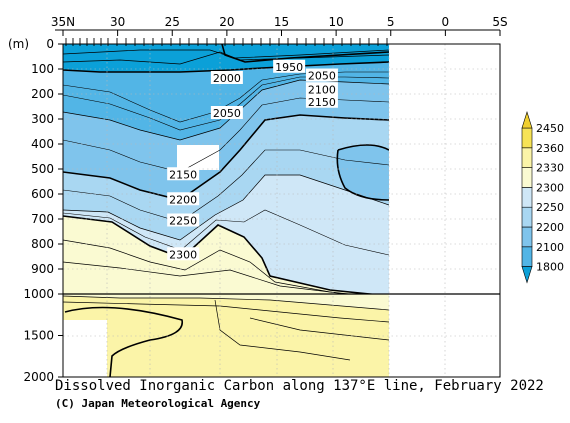 The image size is (570, 423). I want to click on y-tick-label: 500, so click(42, 169).